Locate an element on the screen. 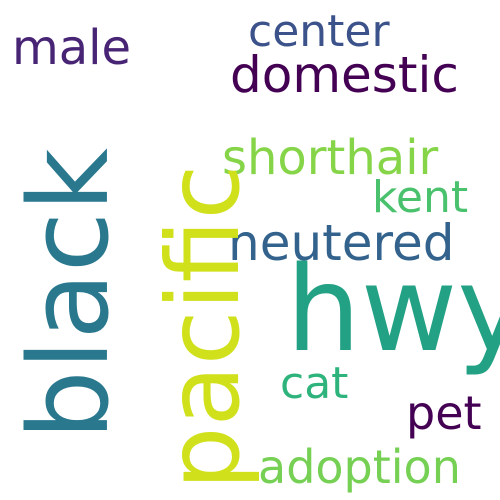  word-domestic: domestic is located at coordinates (344, 75).